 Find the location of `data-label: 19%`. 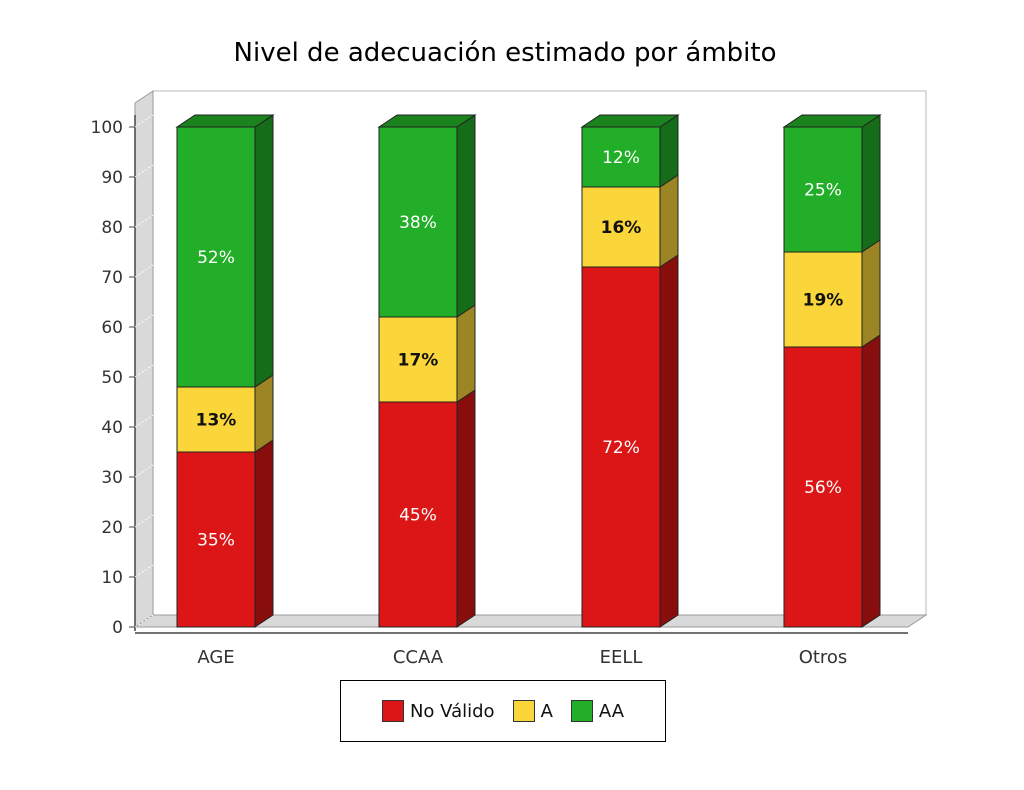

data-label: 19% is located at coordinates (823, 301).